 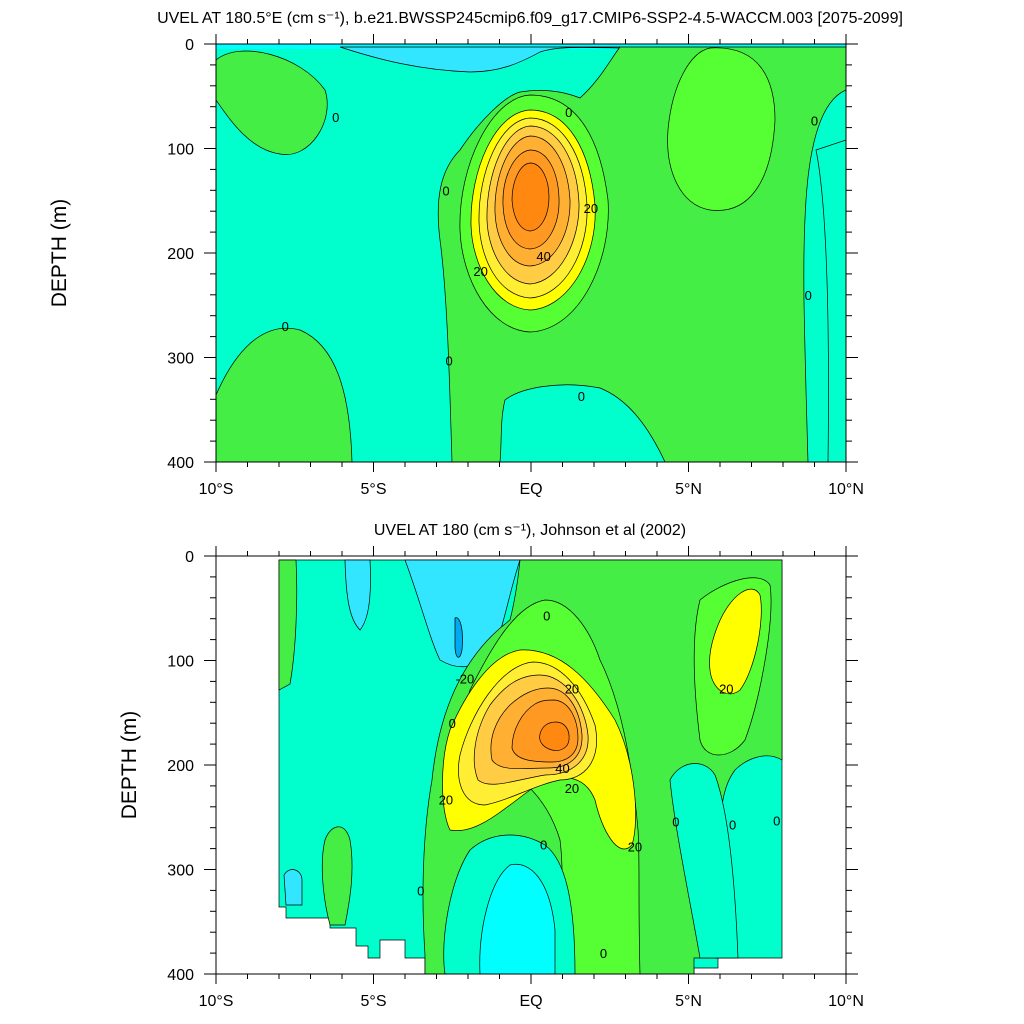 I want to click on top-sw-positive, so click(x=284, y=394).